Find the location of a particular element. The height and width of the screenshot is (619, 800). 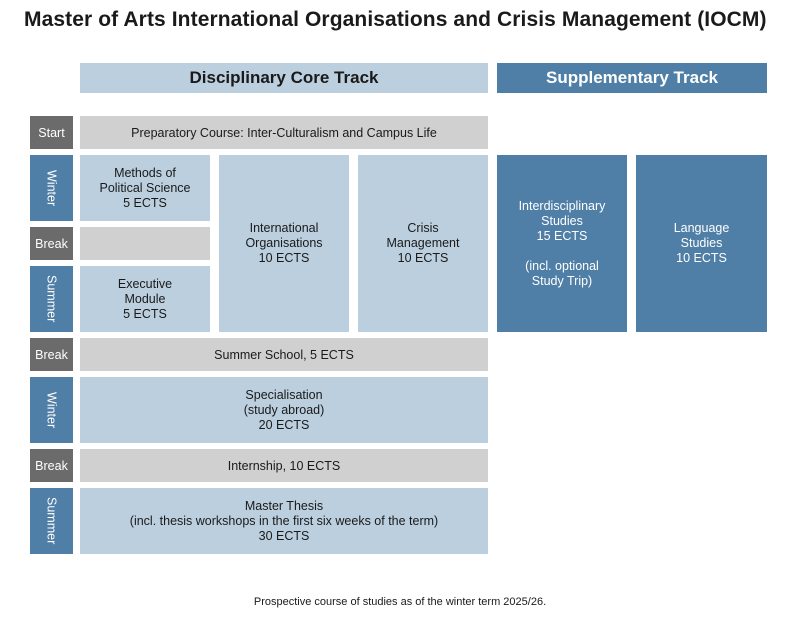

core-track-header: Disciplinary Core Track is located at coordinates (284, 78).